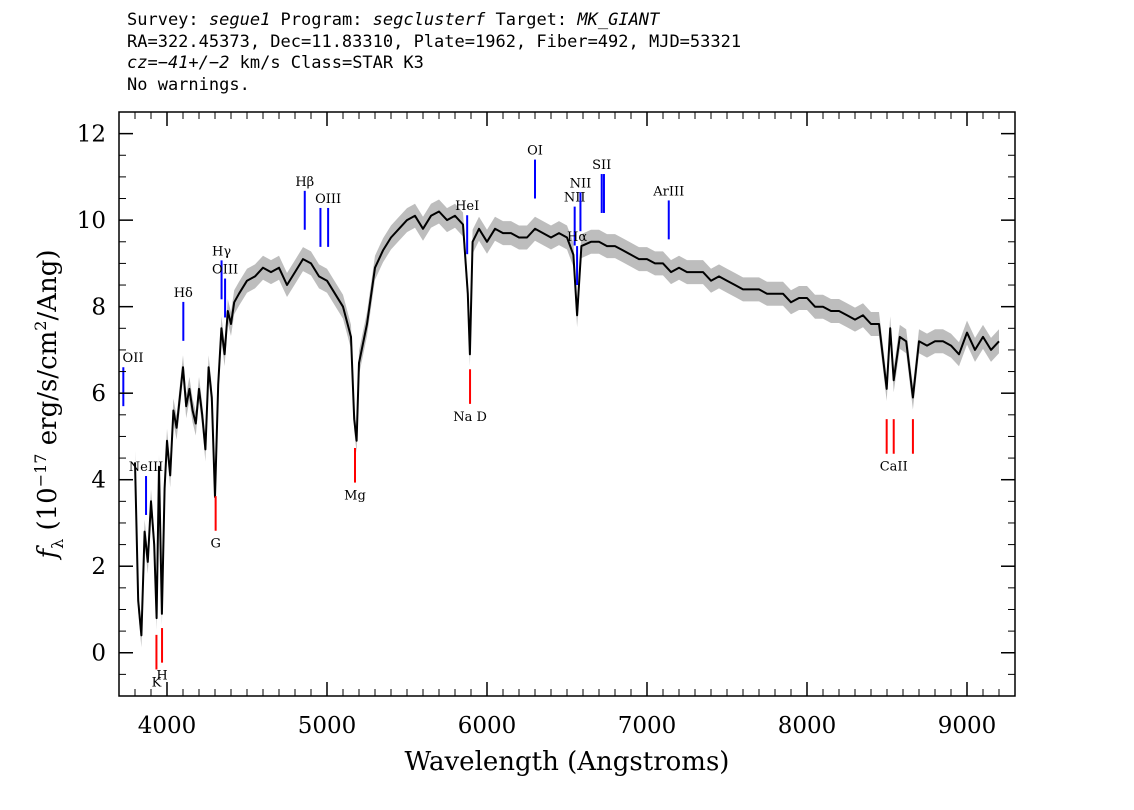 This screenshot has height=810, width=1134. Describe the element at coordinates (275, 63) in the screenshot. I see `header-line-redshift: cz=−41+/−2 km/s Class=STAR K3` at that location.